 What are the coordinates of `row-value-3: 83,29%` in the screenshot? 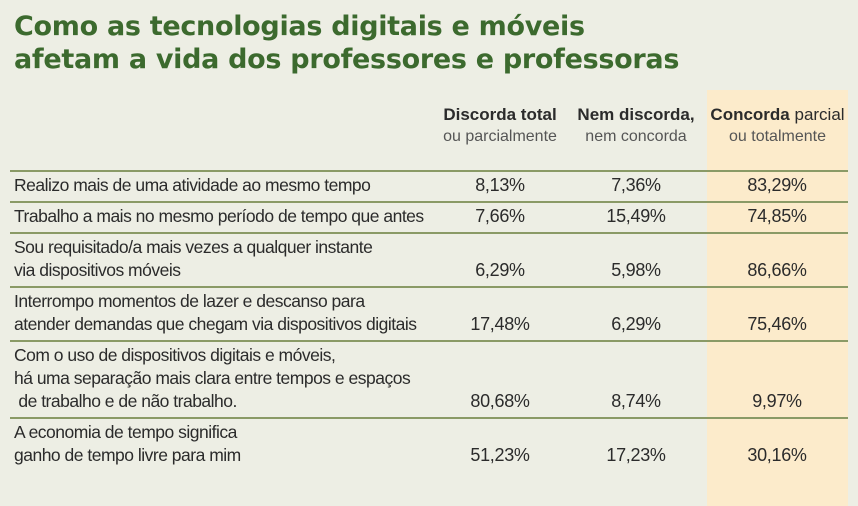 It's located at (777, 185).